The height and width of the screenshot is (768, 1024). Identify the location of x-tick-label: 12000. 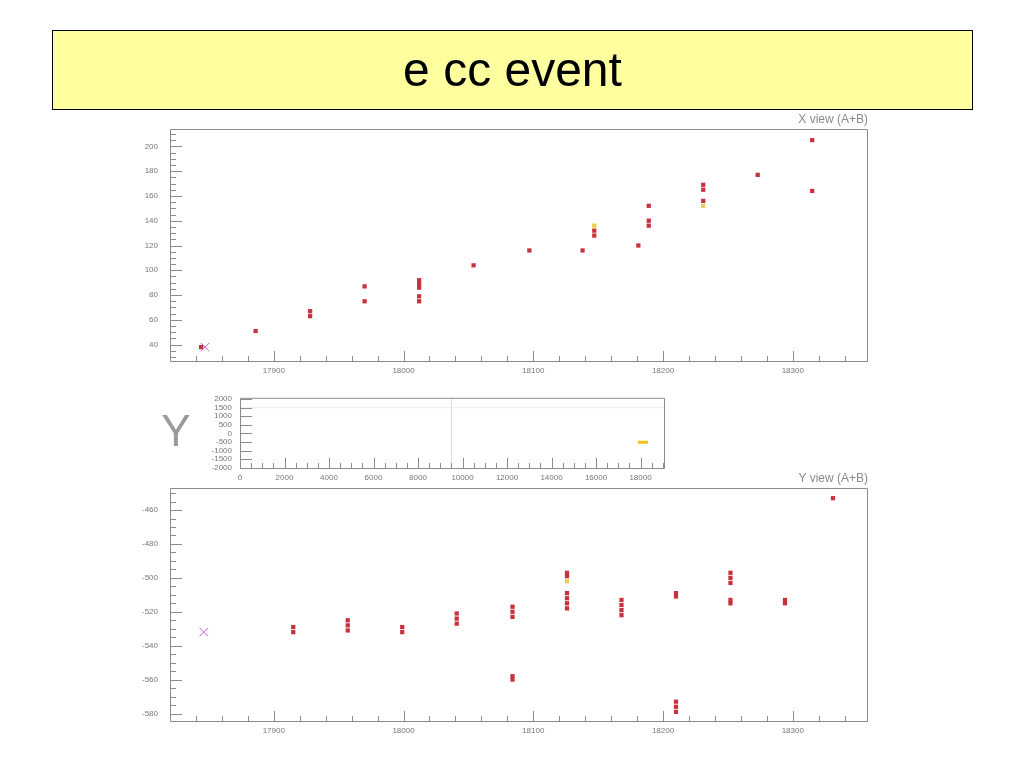
(507, 477).